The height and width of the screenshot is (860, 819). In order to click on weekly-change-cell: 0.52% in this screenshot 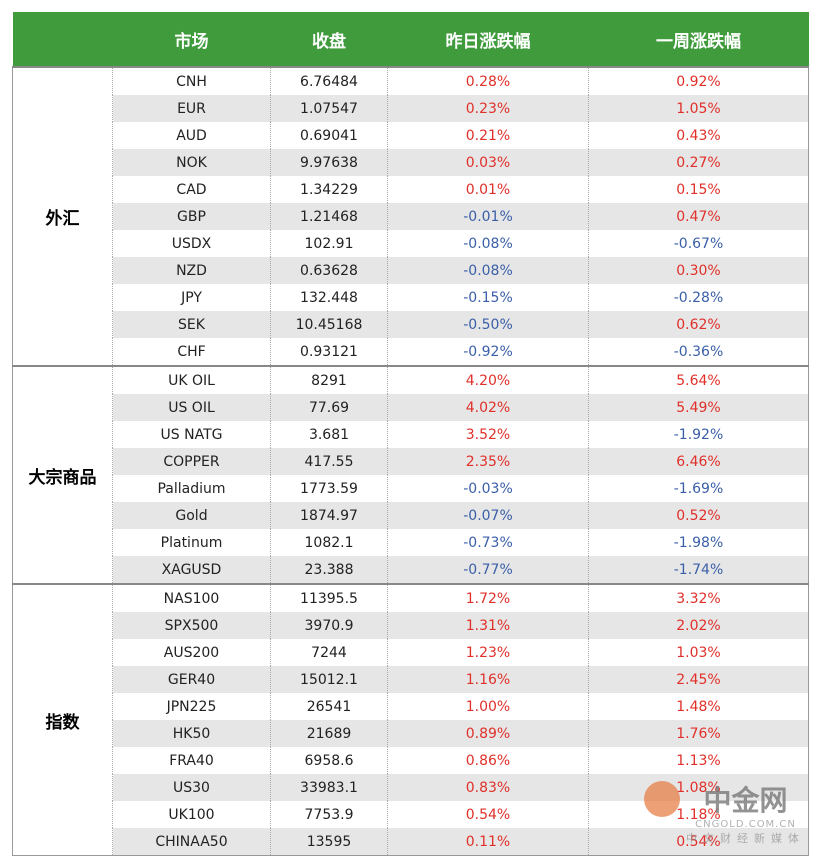, I will do `click(698, 515)`.